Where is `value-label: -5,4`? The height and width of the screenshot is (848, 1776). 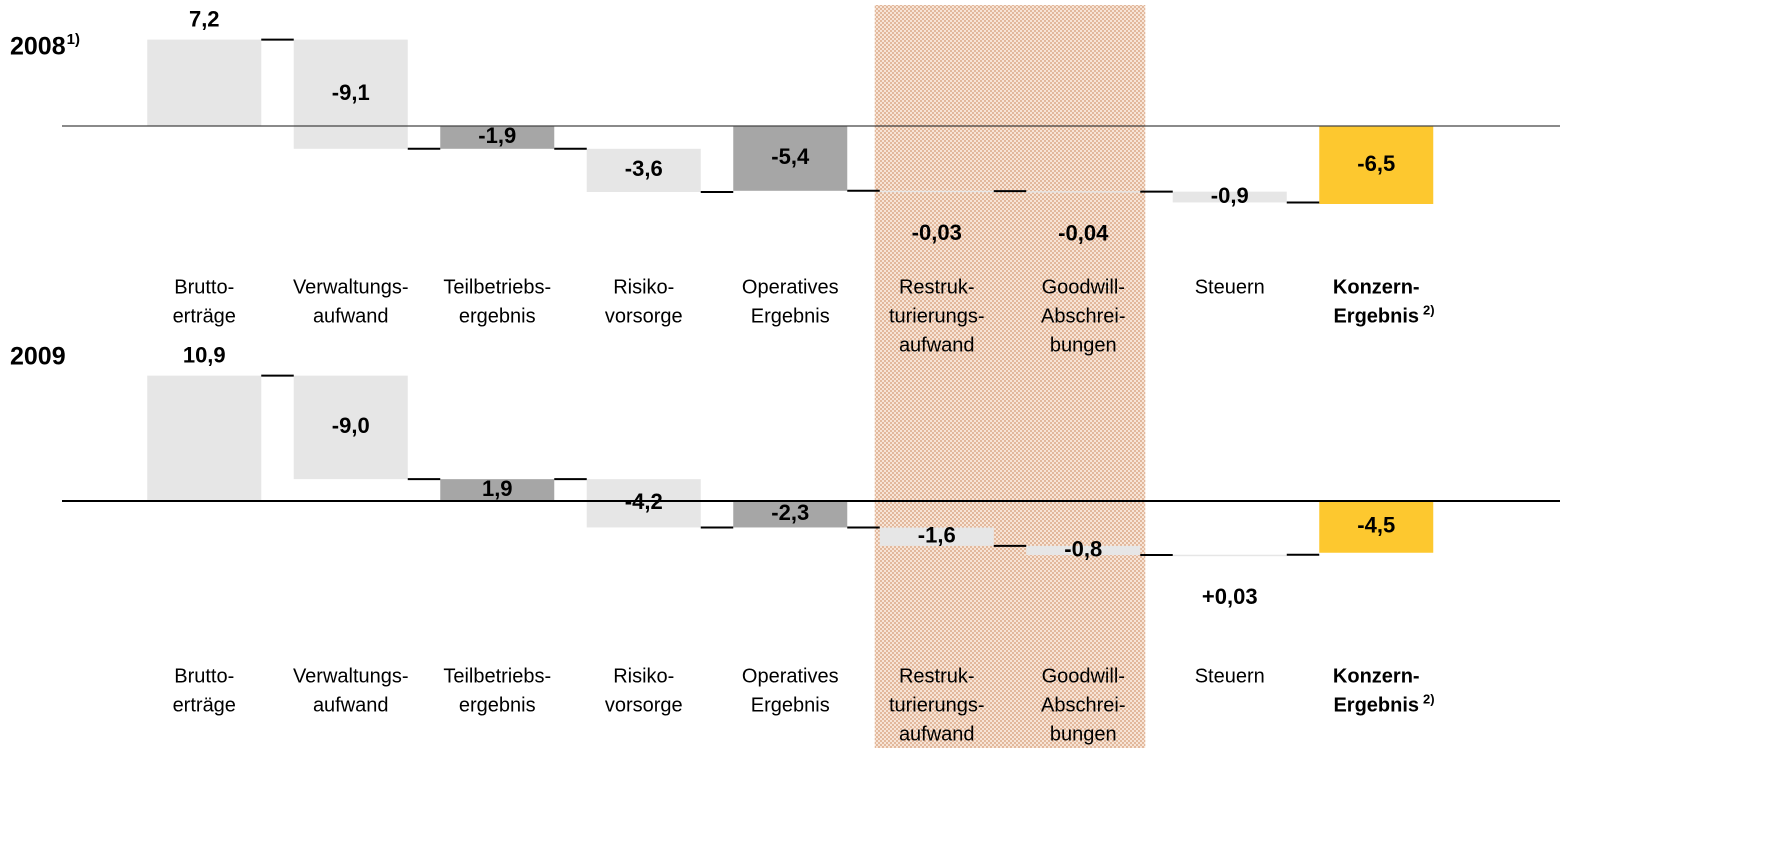 value-label: -5,4 is located at coordinates (790, 156).